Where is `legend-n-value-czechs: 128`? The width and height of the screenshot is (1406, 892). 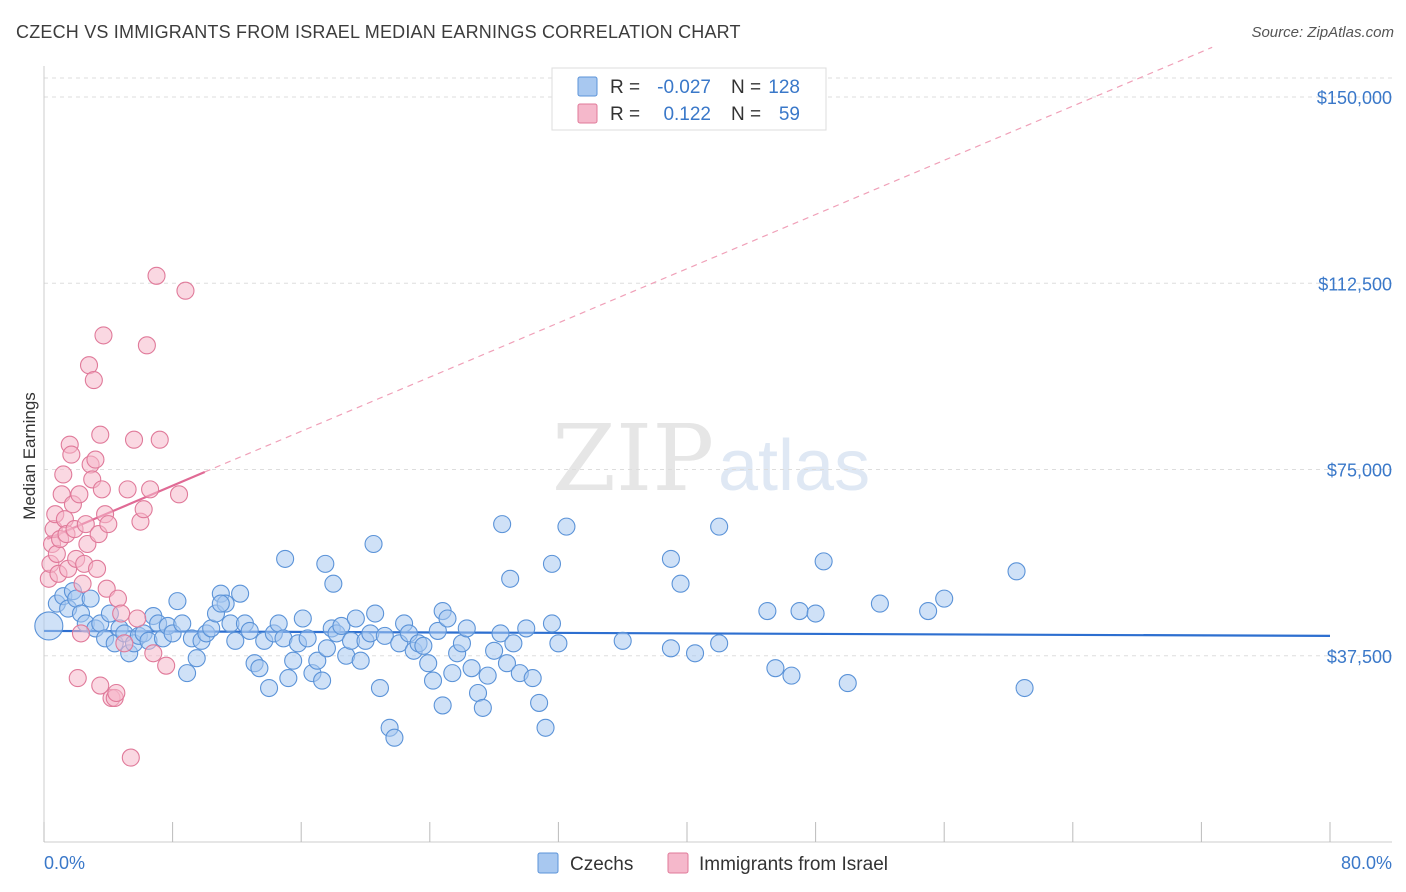
legend-n-value-czechs: 128 is located at coordinates (784, 87).